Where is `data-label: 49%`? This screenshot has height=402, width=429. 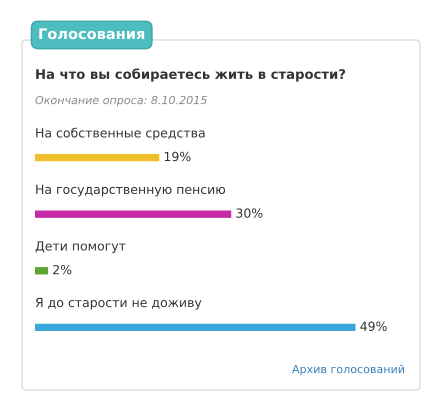 data-label: 49% is located at coordinates (373, 326).